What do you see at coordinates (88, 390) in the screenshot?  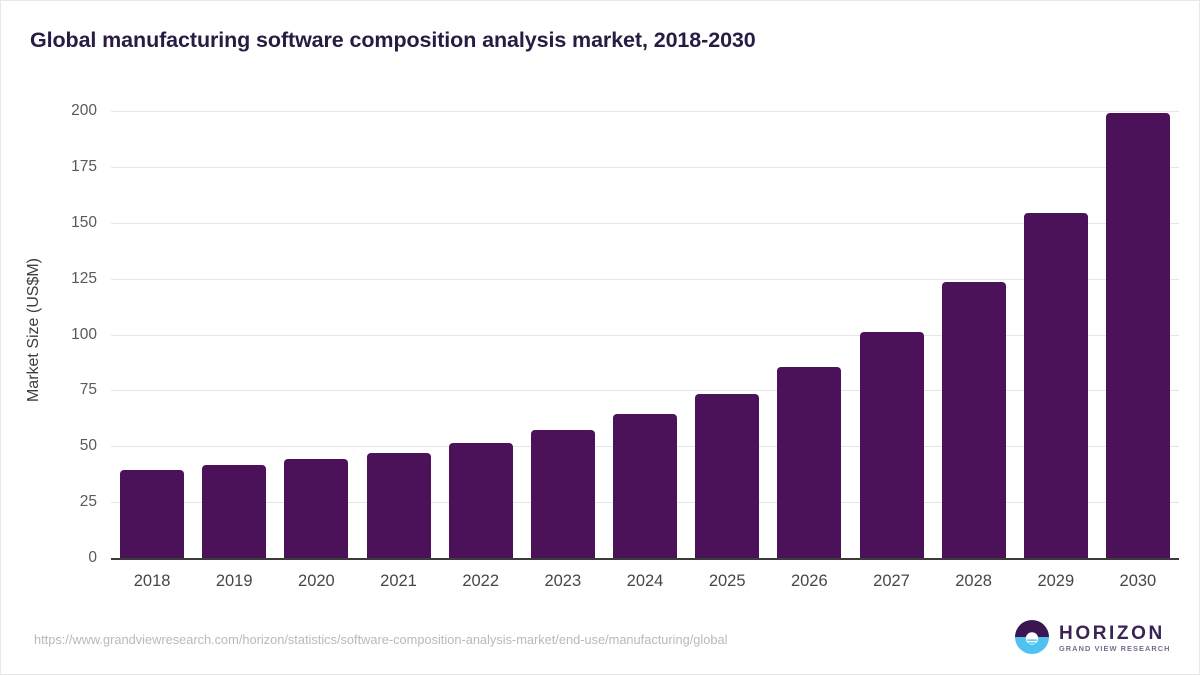 I see `y-axis-tick-label: 75` at bounding box center [88, 390].